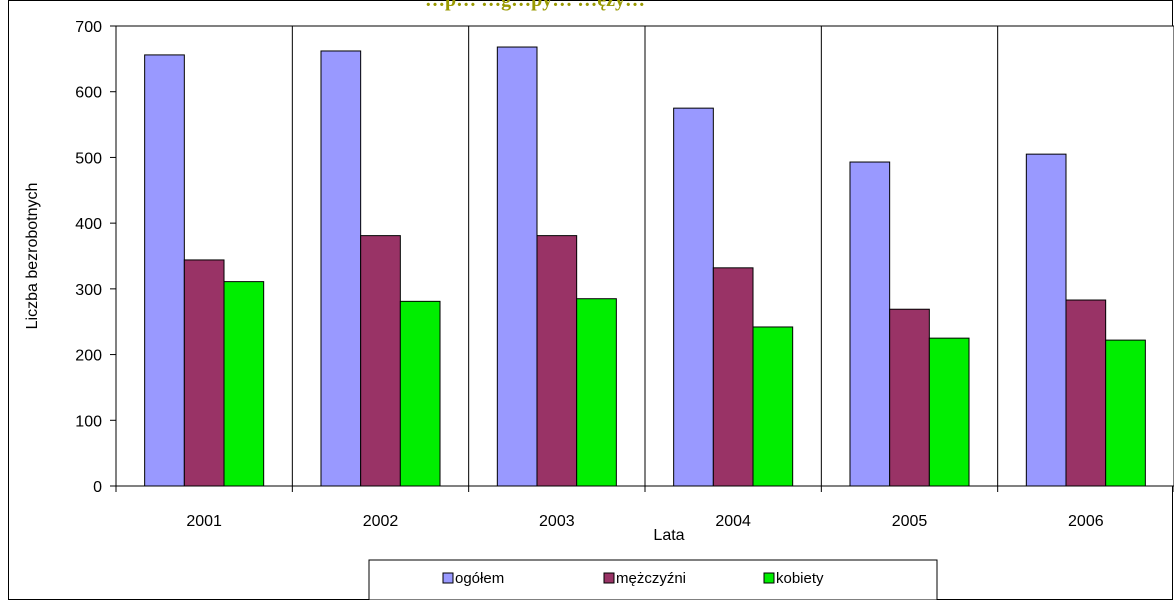  What do you see at coordinates (341, 268) in the screenshot?
I see `bar-ogółem-2002` at bounding box center [341, 268].